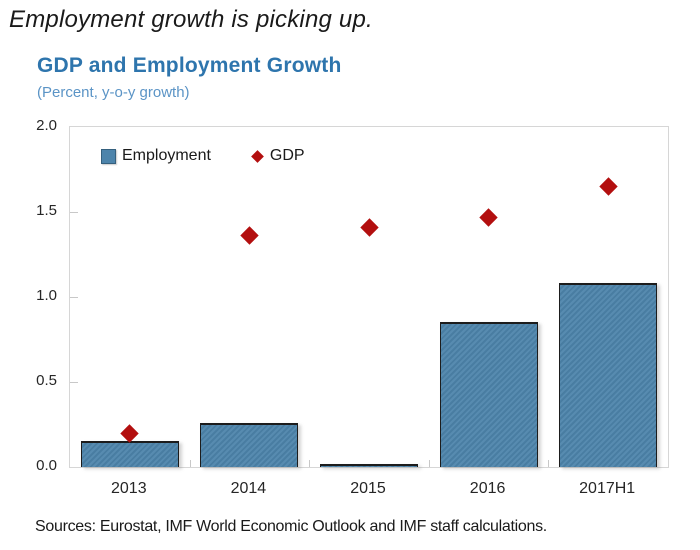 This screenshot has width=700, height=550. What do you see at coordinates (487, 488) in the screenshot?
I see `x-axis-tick-label: 2016` at bounding box center [487, 488].